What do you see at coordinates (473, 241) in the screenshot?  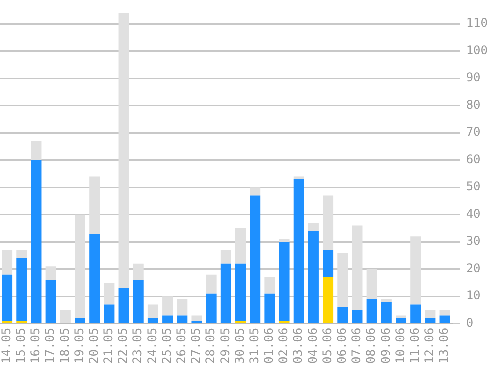 I see `y-tick-label: 30` at bounding box center [473, 241].